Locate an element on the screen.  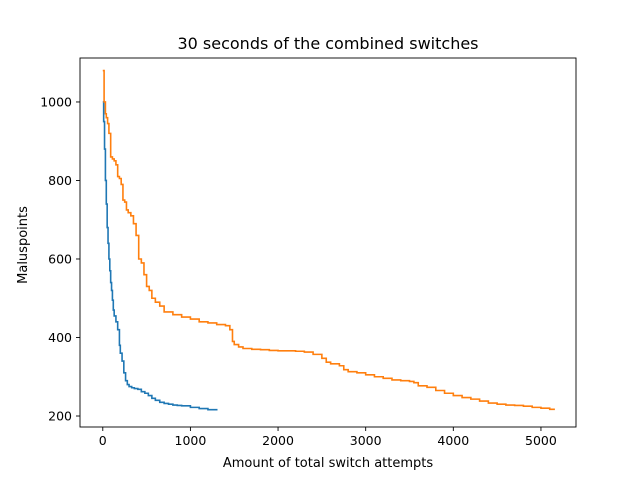
x-tick-label: 5000 is located at coordinates (541, 440).